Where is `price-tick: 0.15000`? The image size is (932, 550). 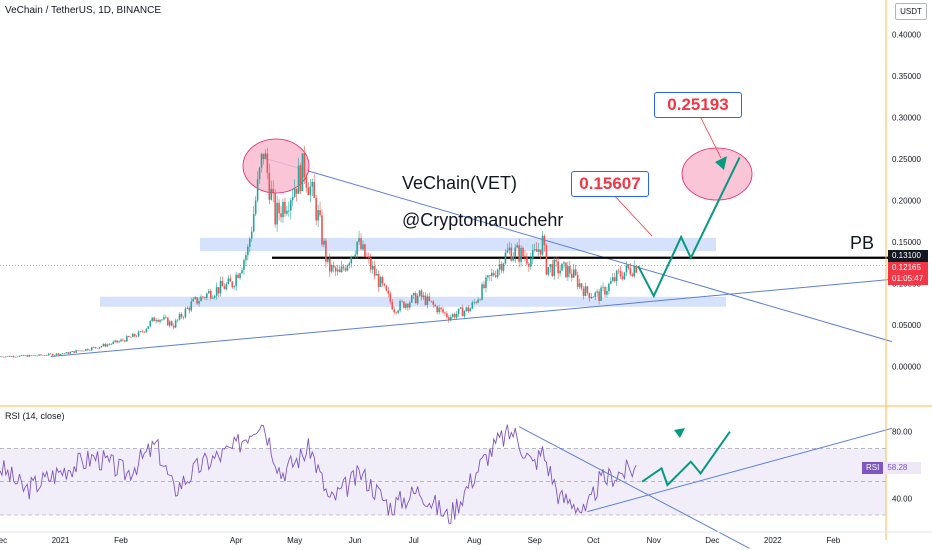
price-tick: 0.15000 is located at coordinates (906, 242).